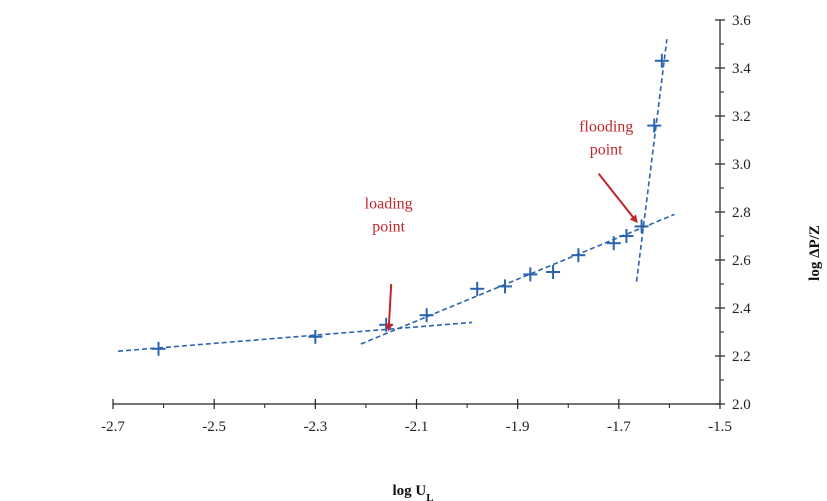  What do you see at coordinates (113, 427) in the screenshot?
I see `x-tick-label: -2.7` at bounding box center [113, 427].